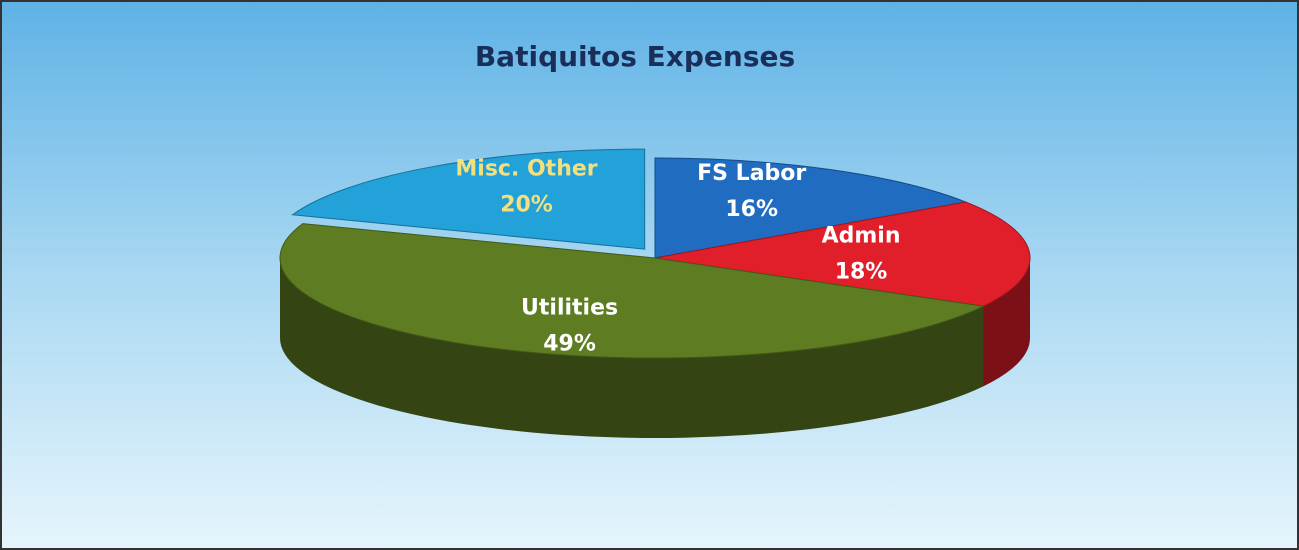 This screenshot has width=1299, height=550. I want to click on pie-slice-side, so click(1006, 322).